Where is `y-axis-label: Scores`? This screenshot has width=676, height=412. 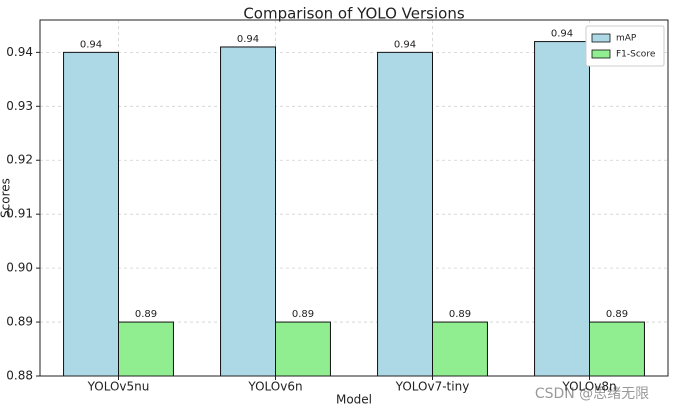 y-axis-label: Scores is located at coordinates (6, 198).